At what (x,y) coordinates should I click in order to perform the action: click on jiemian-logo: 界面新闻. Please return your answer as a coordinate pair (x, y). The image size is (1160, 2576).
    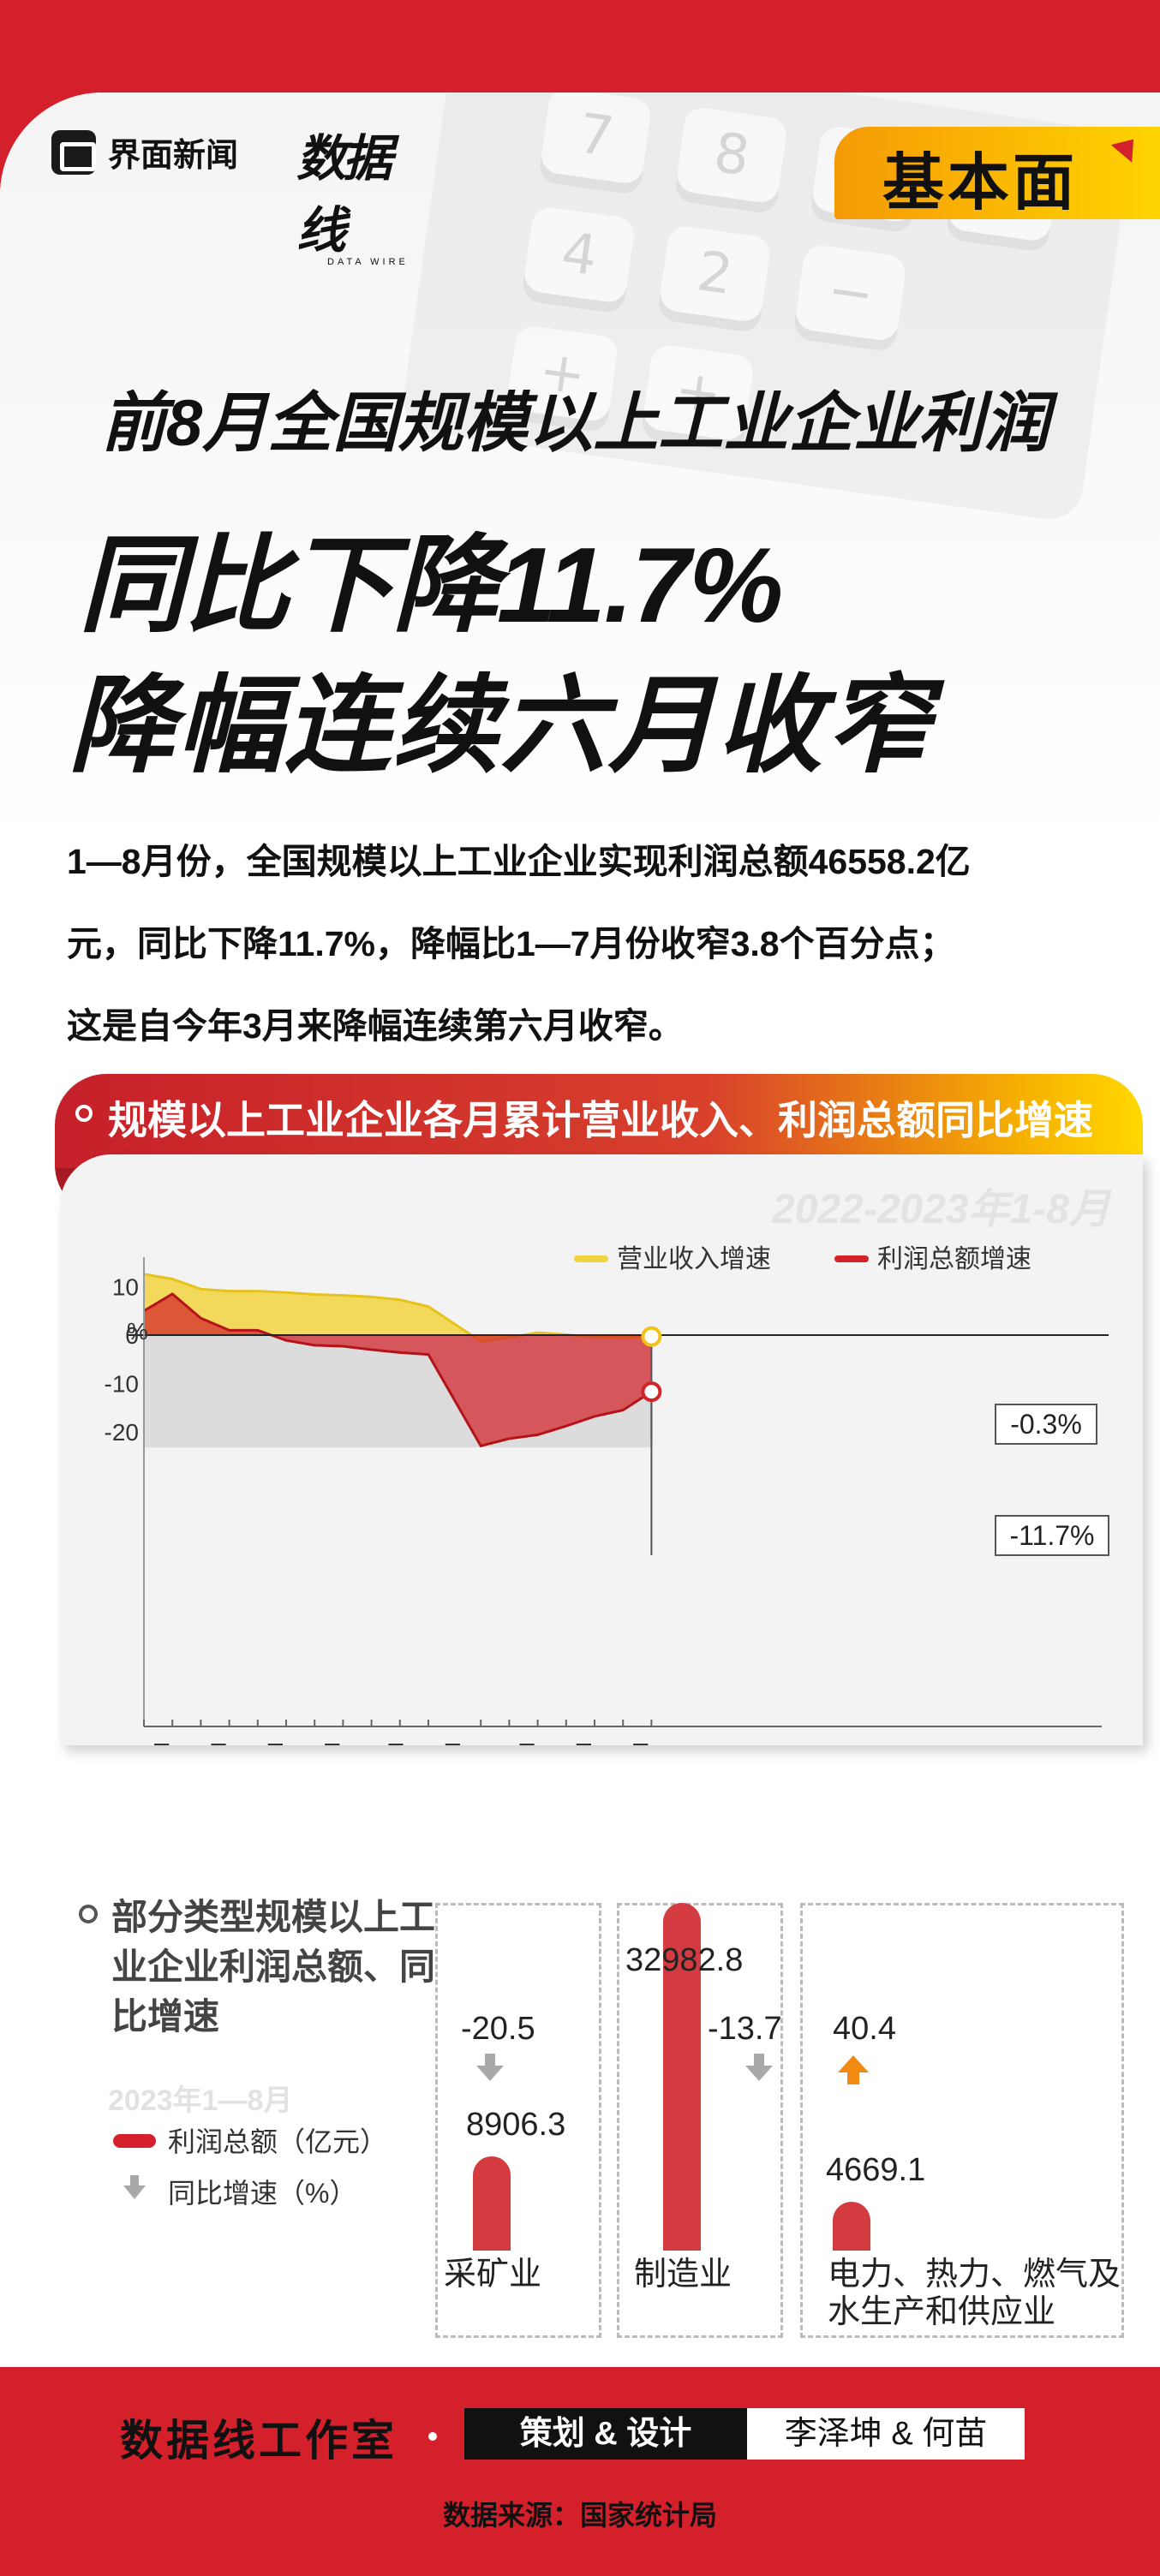
    Looking at the image, I should click on (144, 152).